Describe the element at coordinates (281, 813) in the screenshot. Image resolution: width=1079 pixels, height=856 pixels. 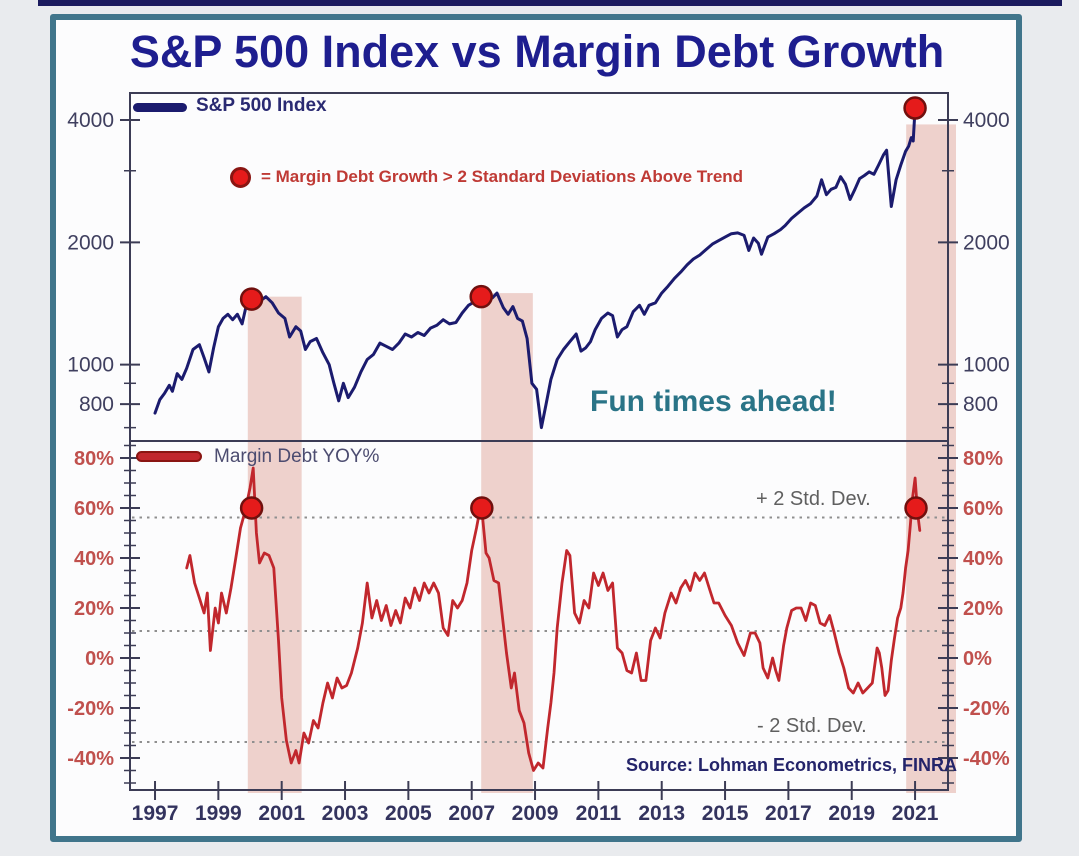
I see `svg-text: 2001` at that location.